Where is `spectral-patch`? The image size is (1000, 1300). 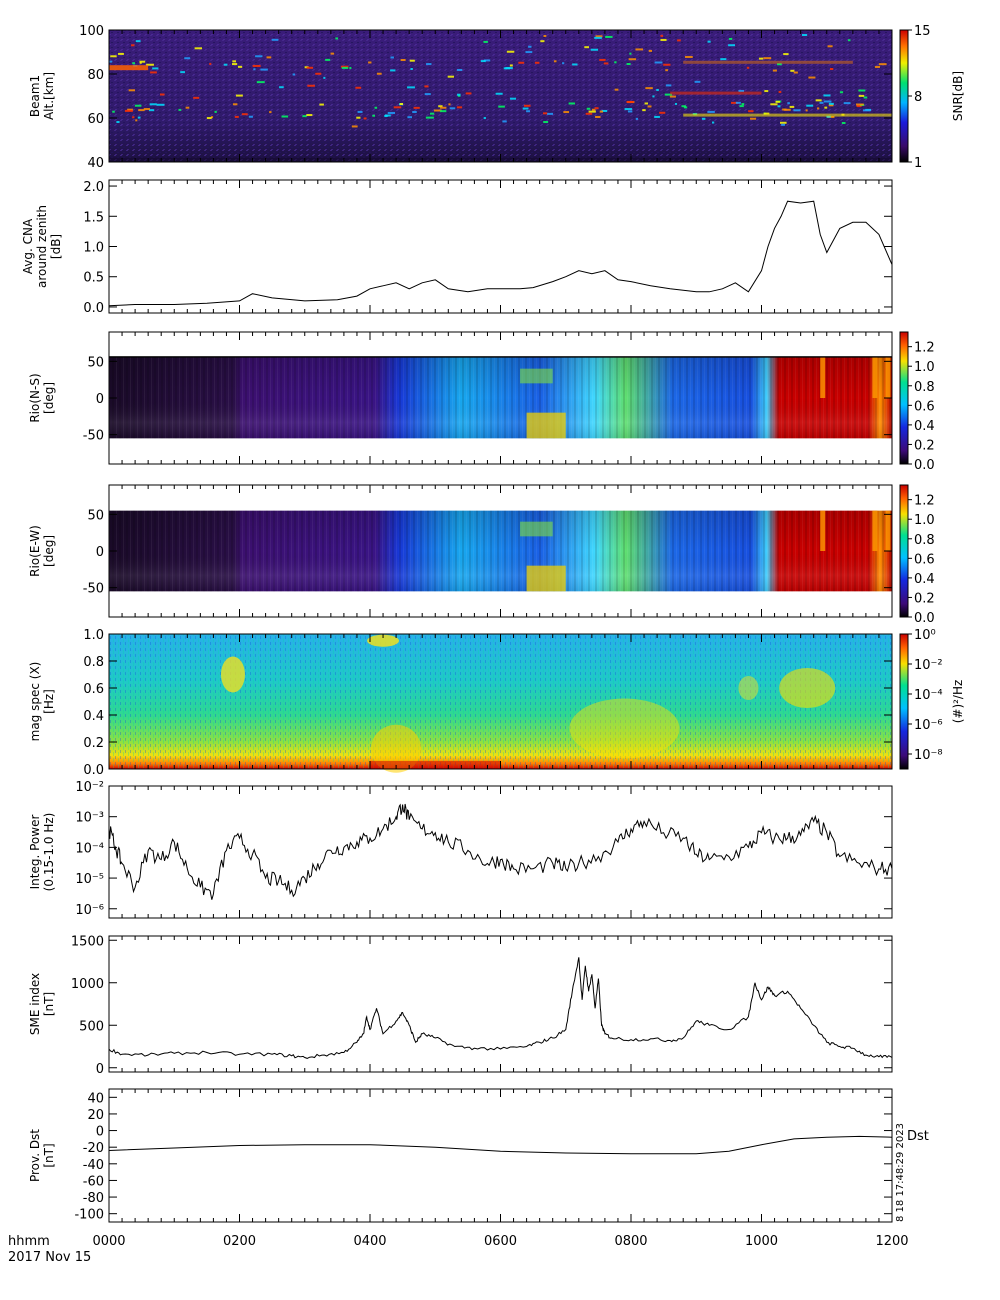 spectral-patch is located at coordinates (396, 748).